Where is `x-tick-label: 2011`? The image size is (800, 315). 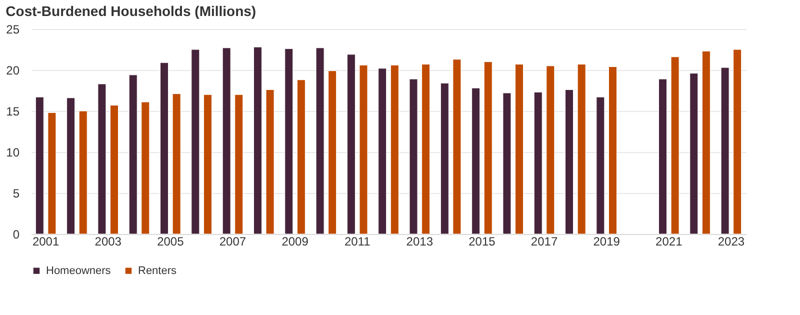
x-tick-label: 2011 is located at coordinates (357, 241).